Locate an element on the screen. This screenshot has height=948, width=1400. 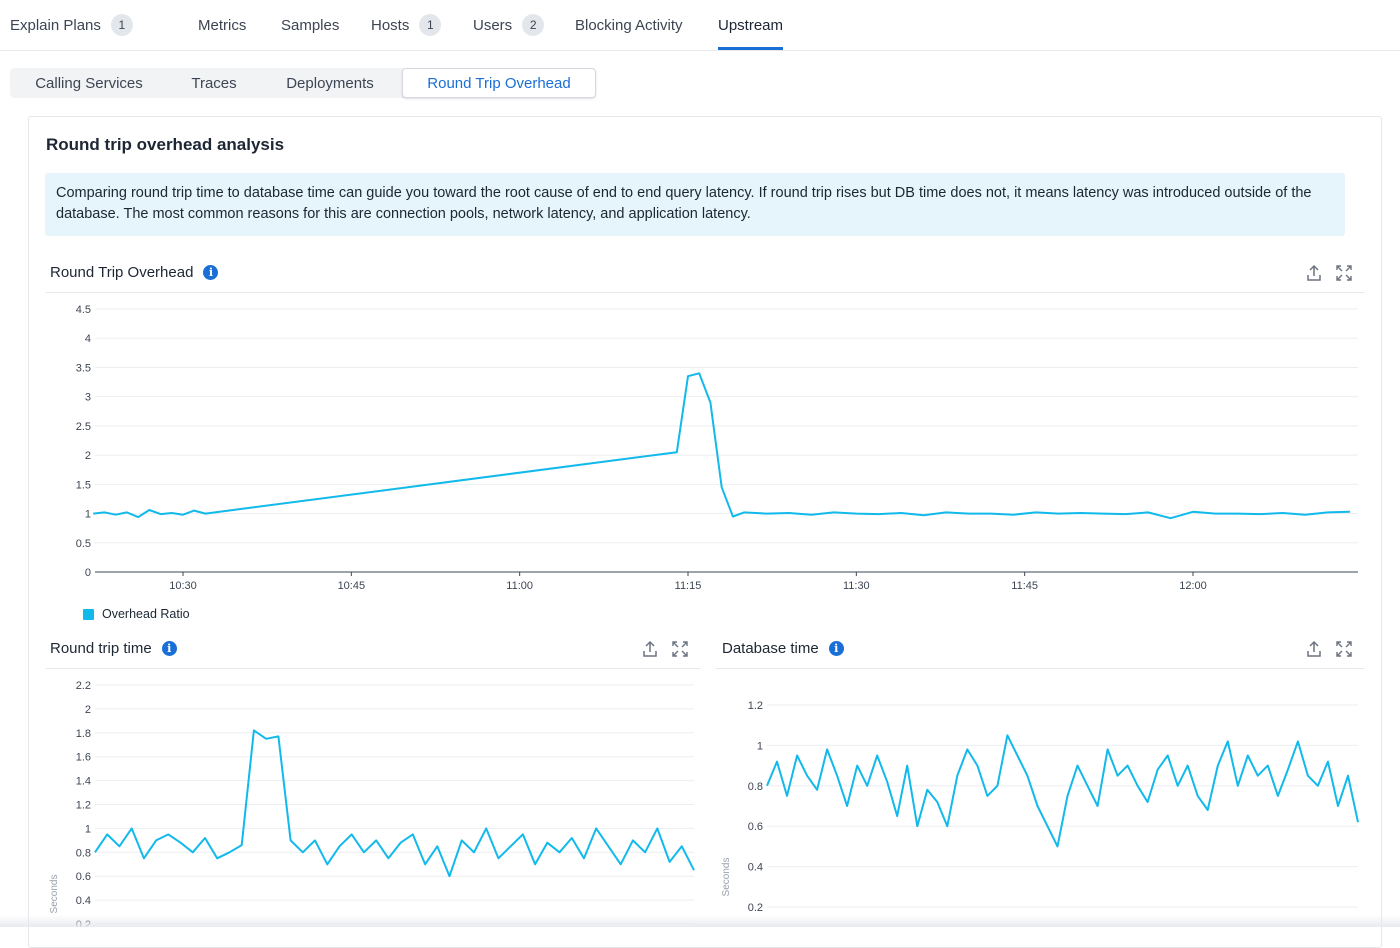
tab-label: Blocking Activity is located at coordinates (629, 25).